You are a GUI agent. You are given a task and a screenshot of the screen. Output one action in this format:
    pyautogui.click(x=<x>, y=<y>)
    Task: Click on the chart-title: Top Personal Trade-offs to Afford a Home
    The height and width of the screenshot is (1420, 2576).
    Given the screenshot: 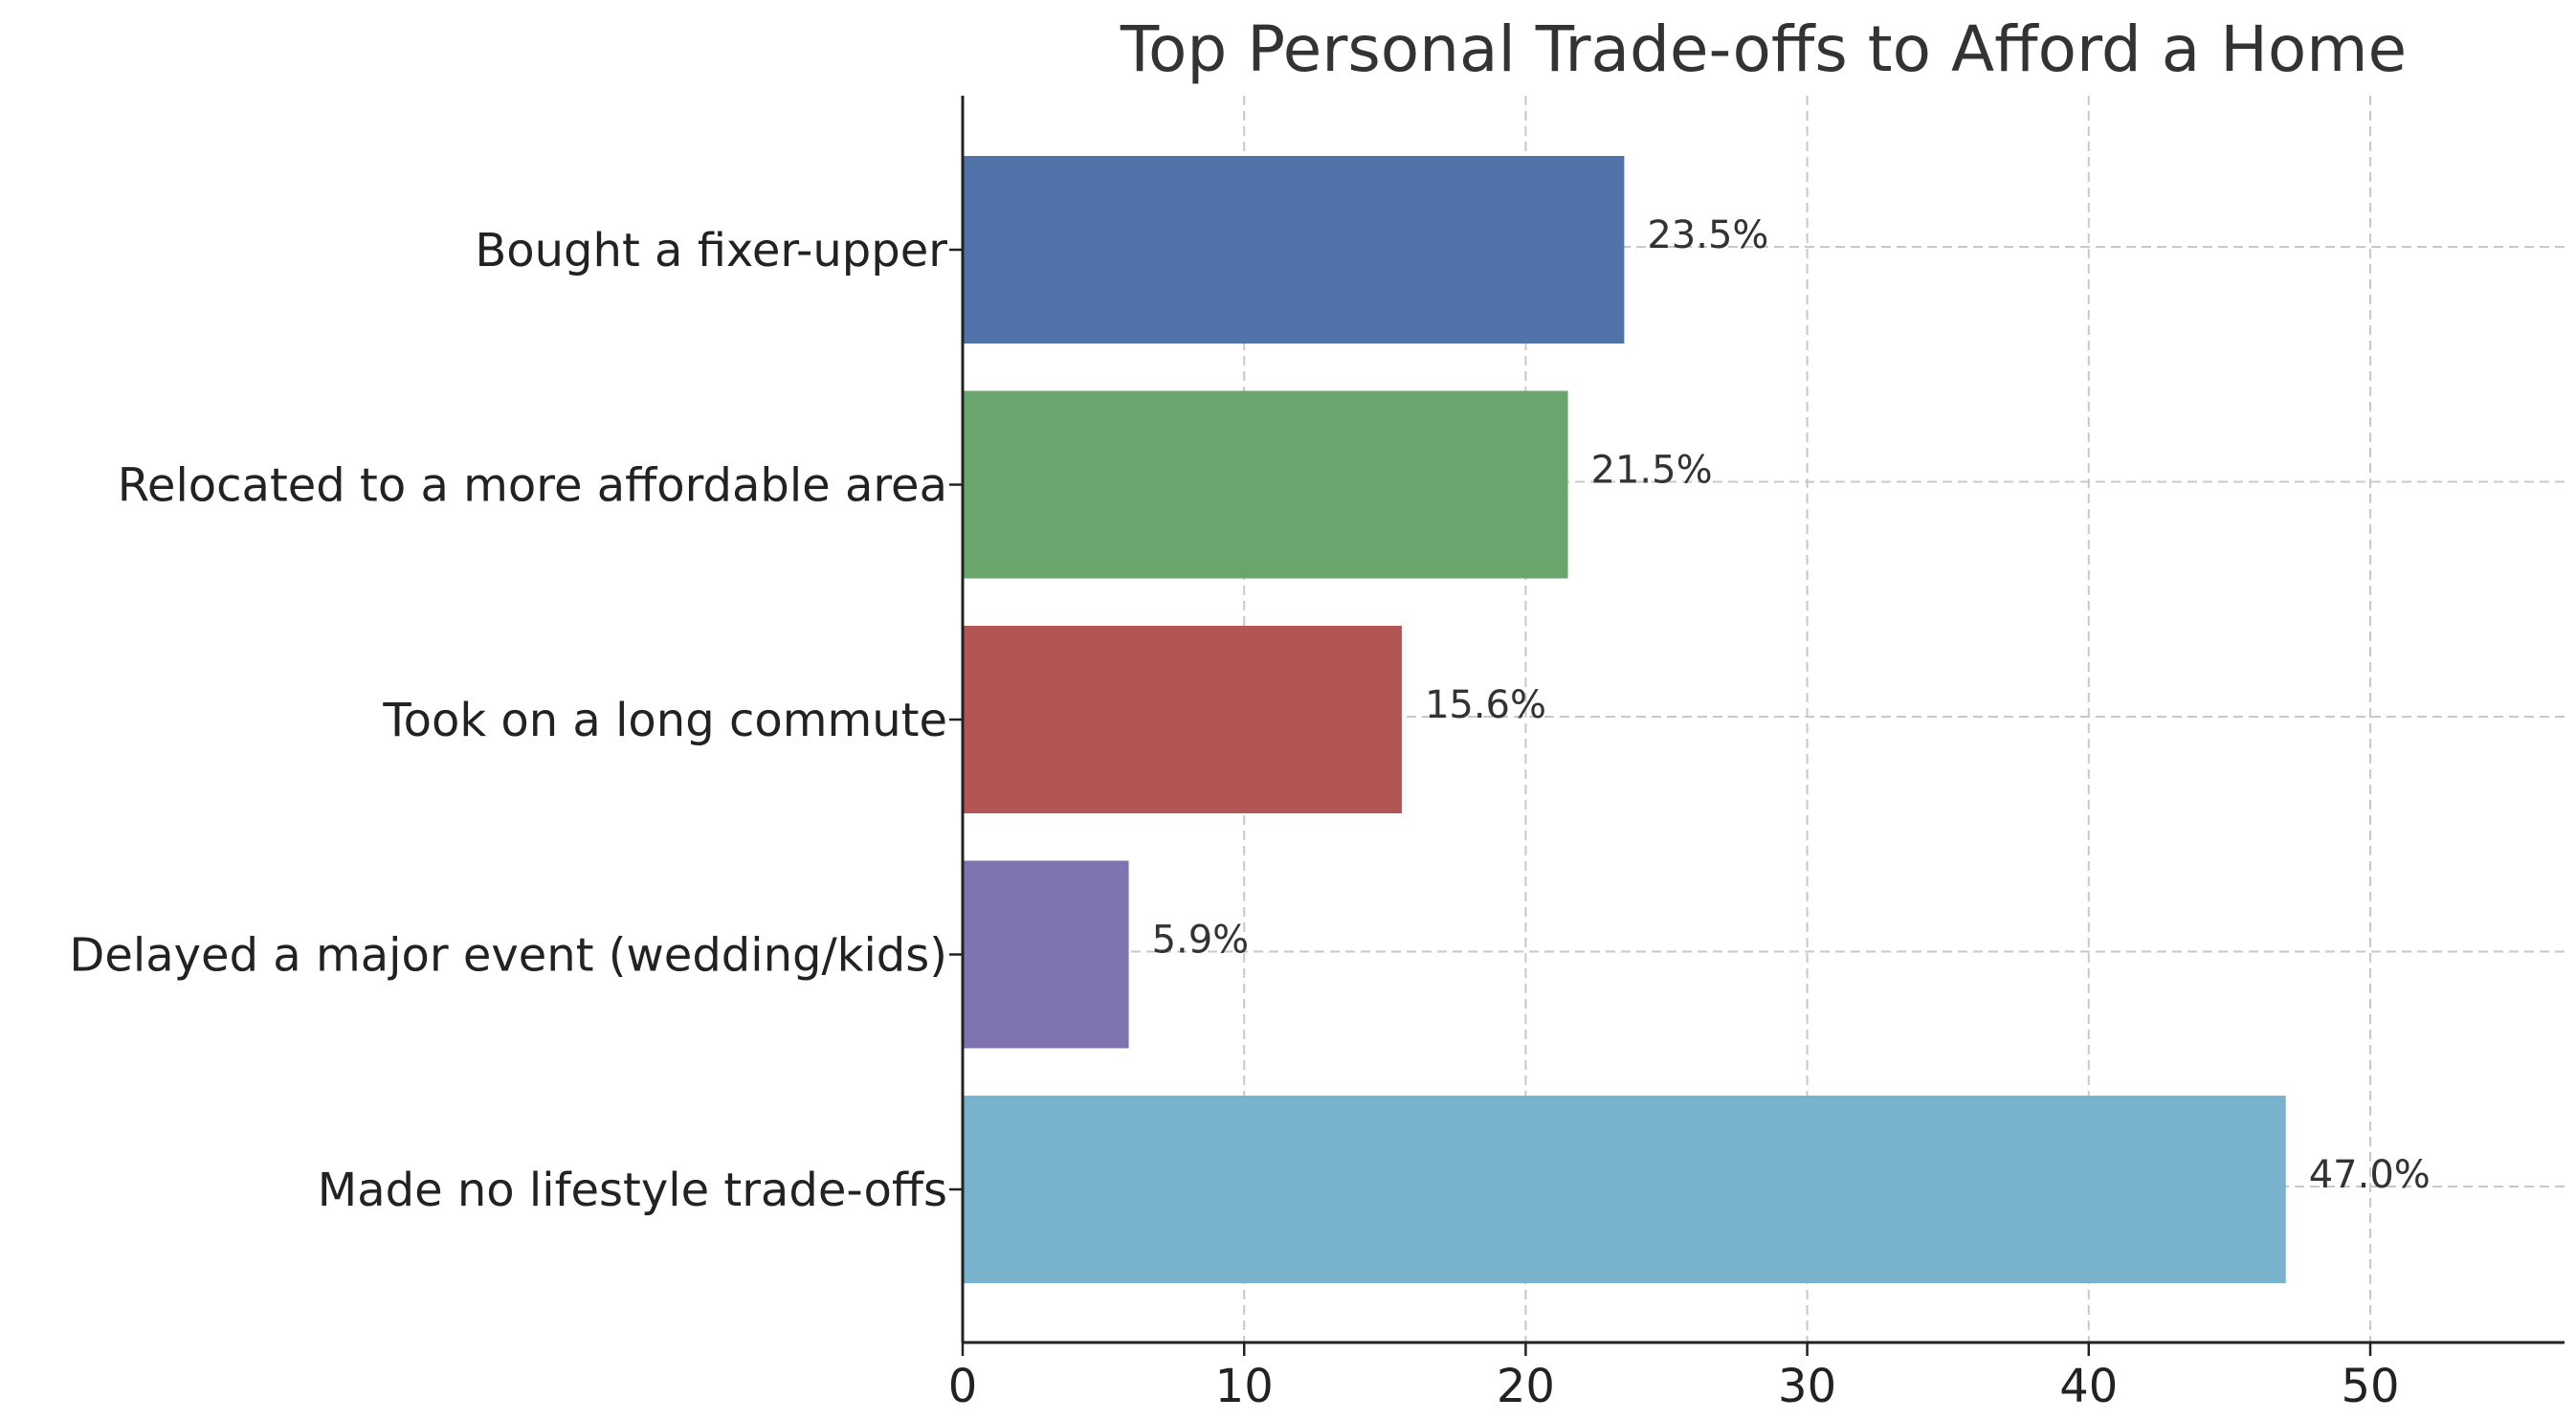 What is the action you would take?
    pyautogui.click(x=1763, y=49)
    